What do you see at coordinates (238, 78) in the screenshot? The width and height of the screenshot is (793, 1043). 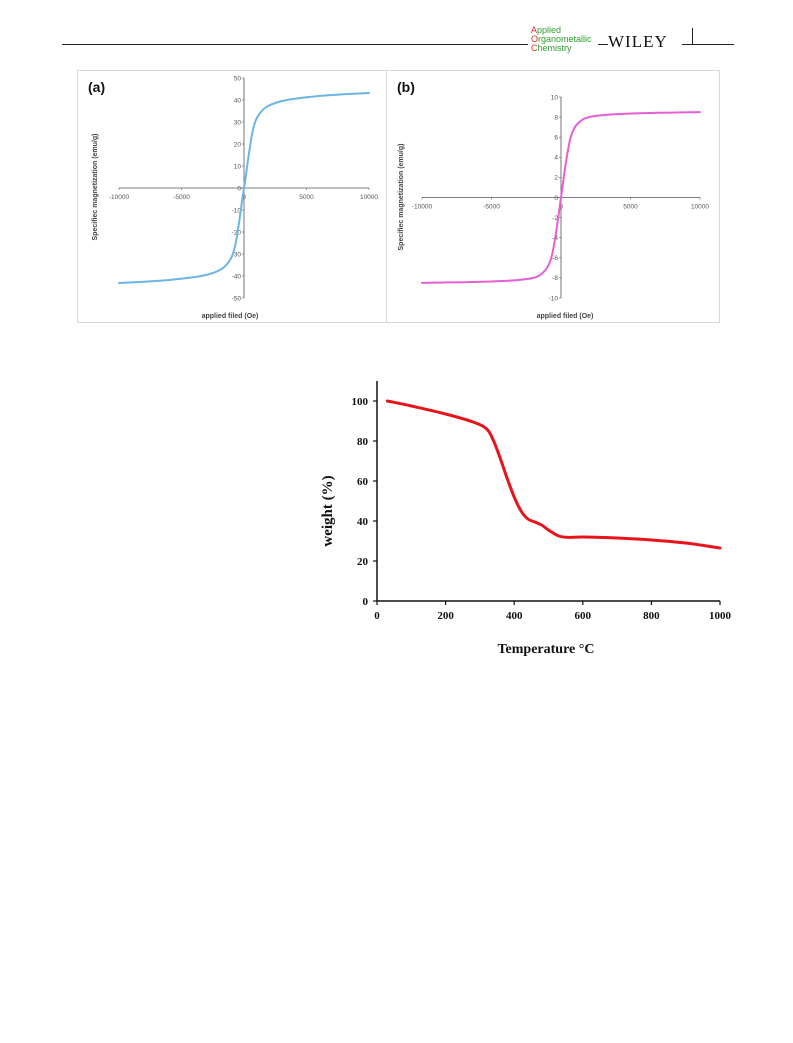 I see `y-tick-label: 50` at bounding box center [238, 78].